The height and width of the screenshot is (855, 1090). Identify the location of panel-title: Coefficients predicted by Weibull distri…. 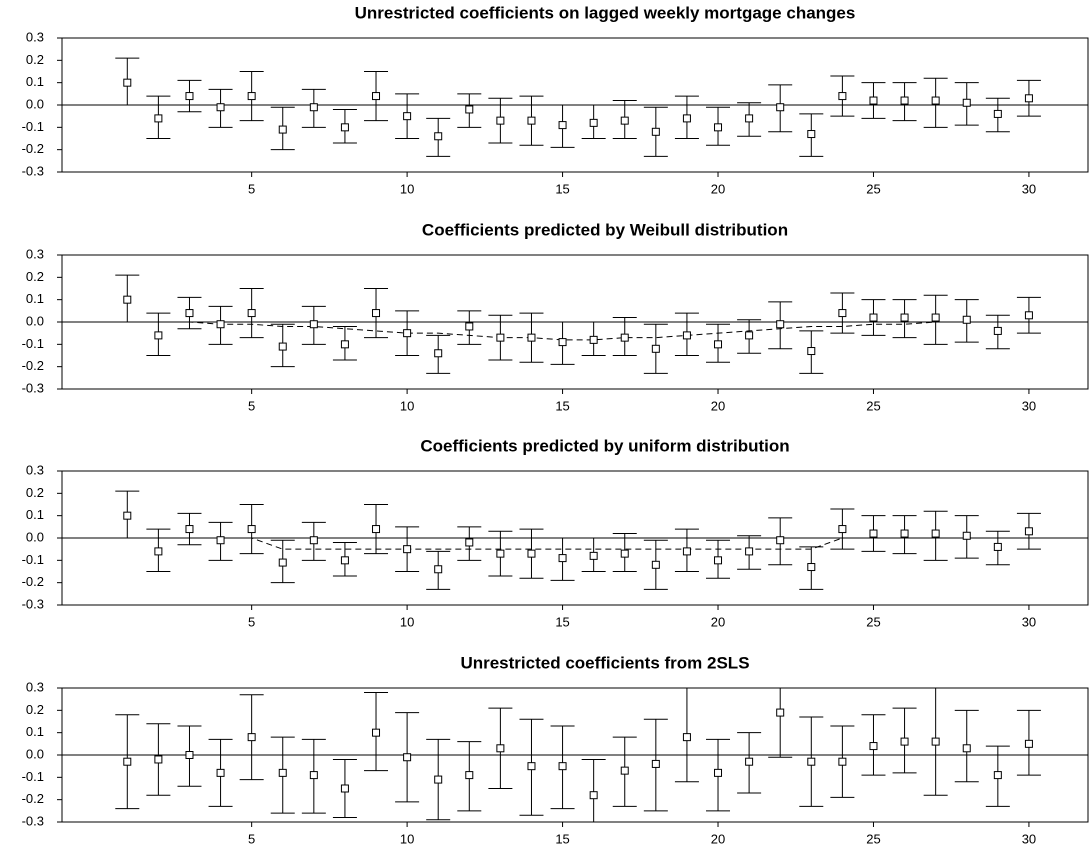
(605, 229).